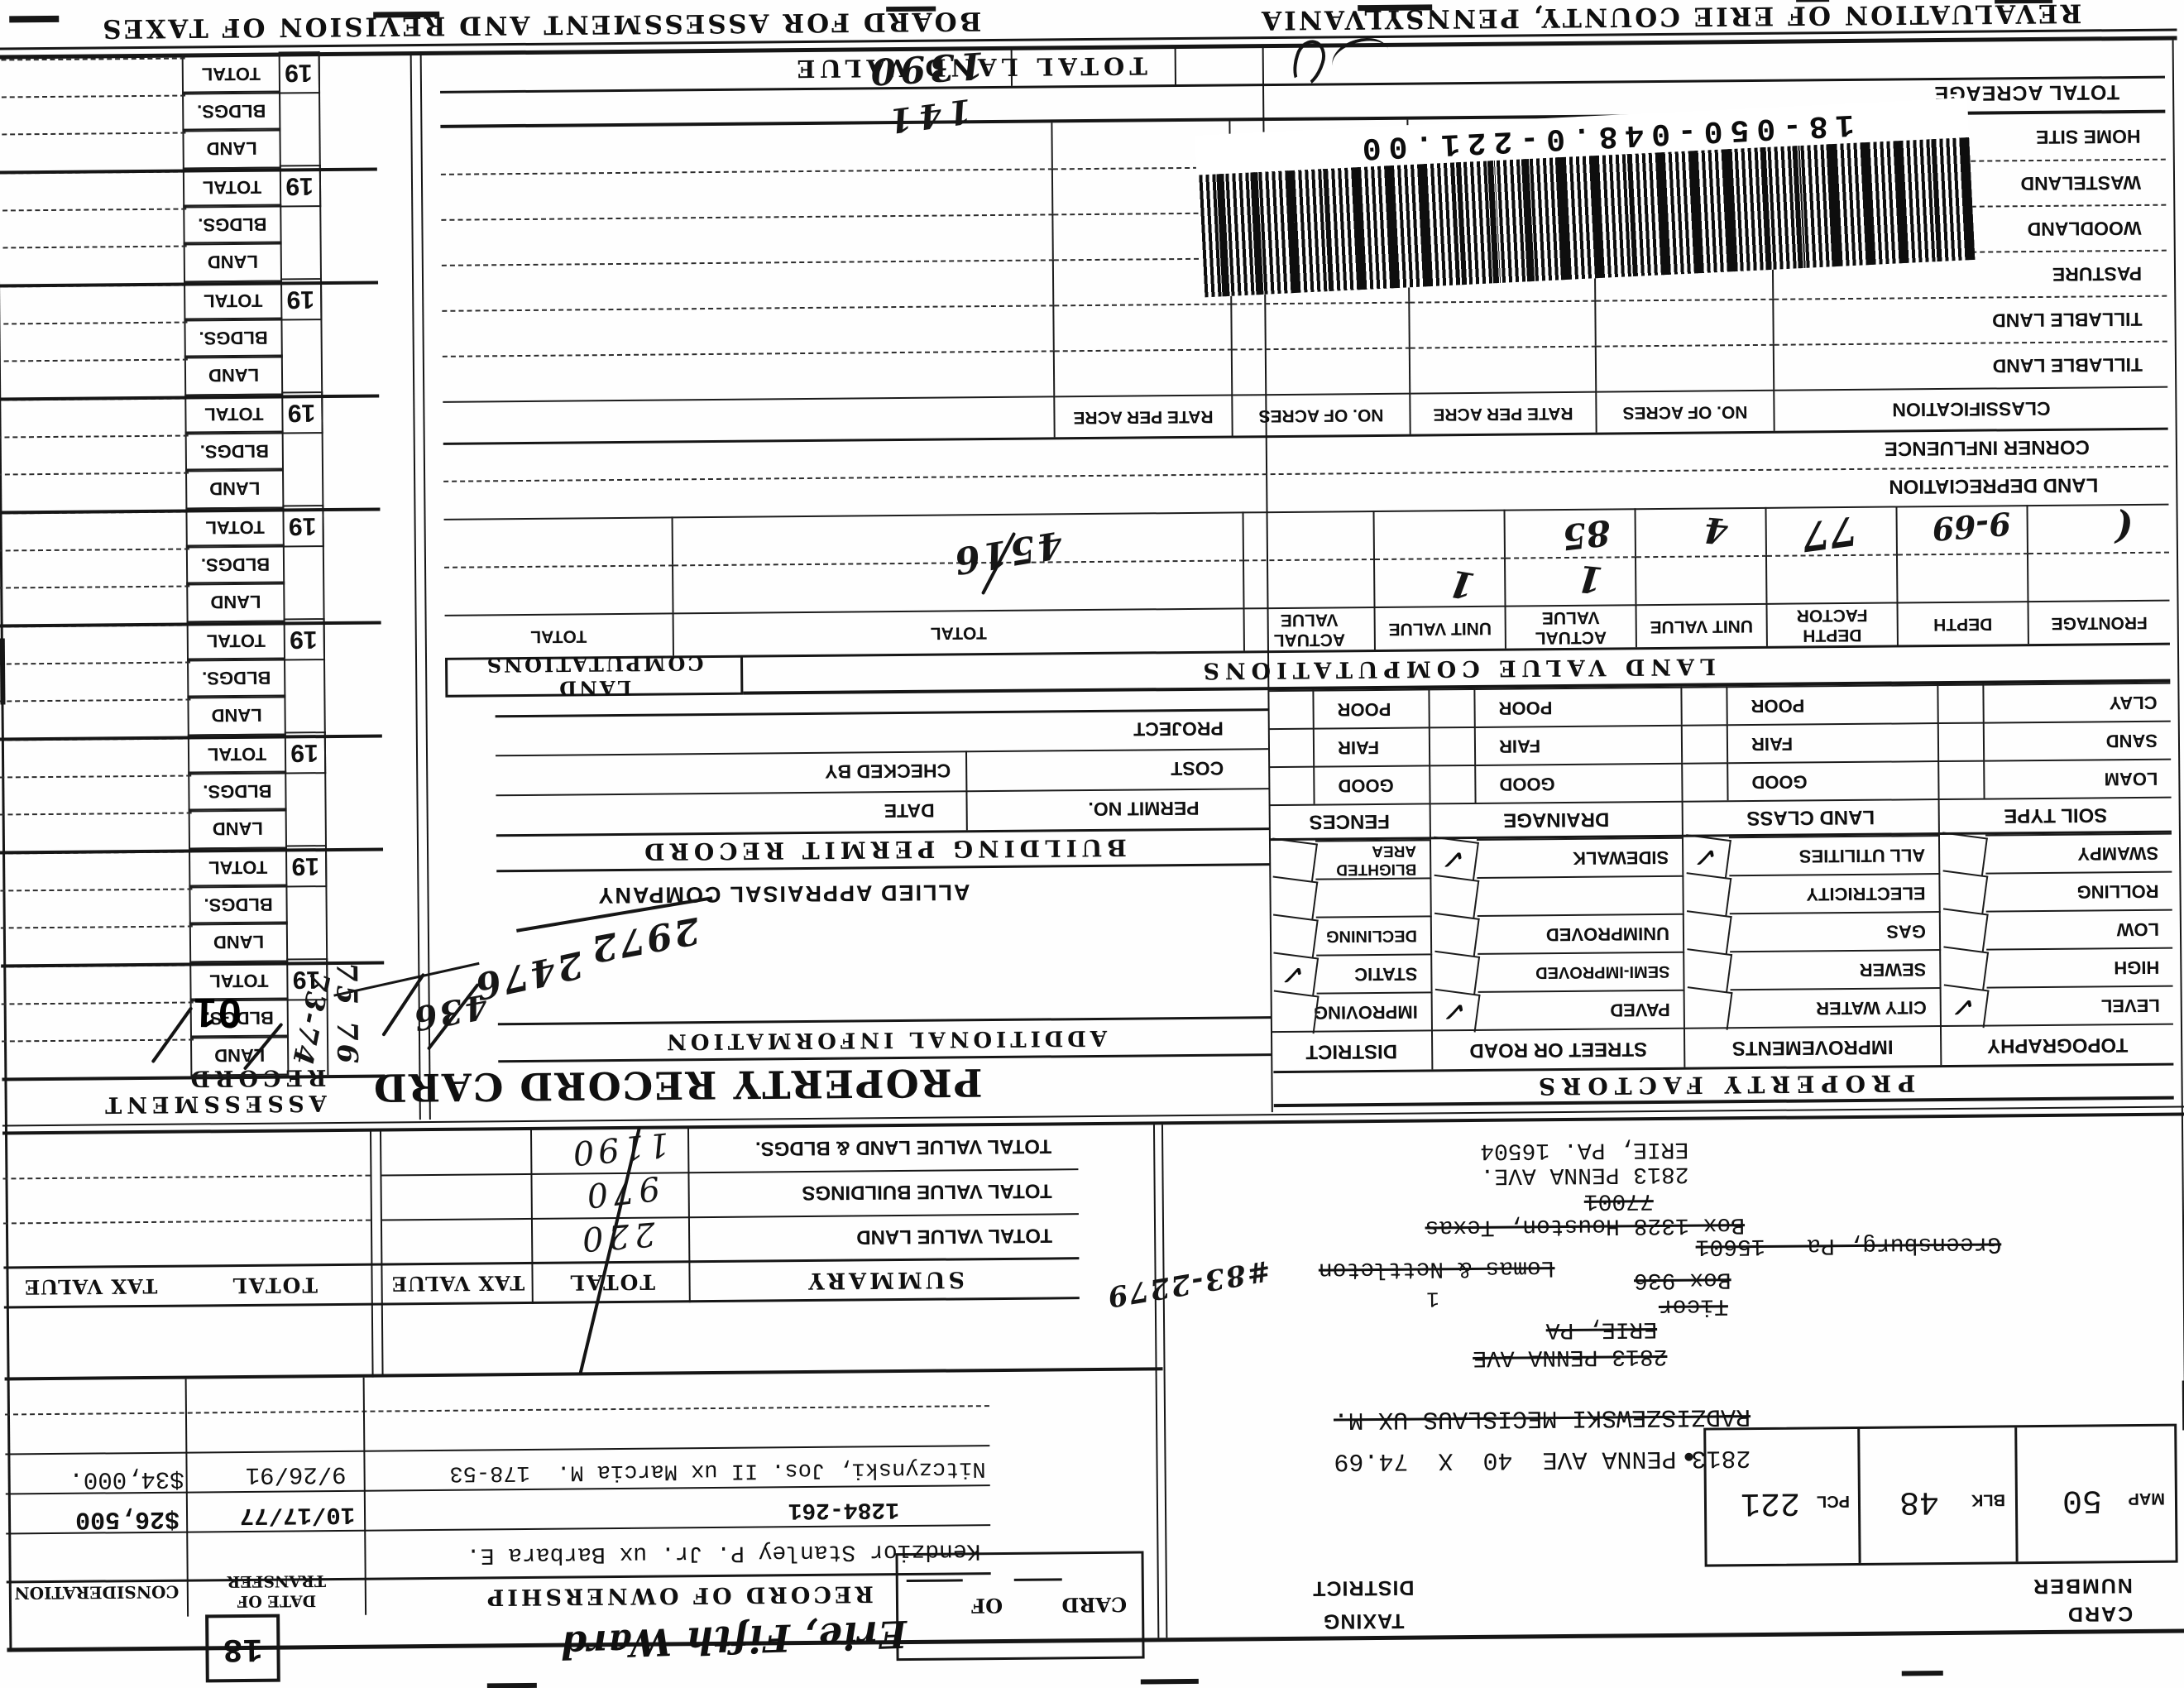 The image size is (2184, 1688). Describe the element at coordinates (1352, 1050) in the screenshot. I see `factors-col-district: DISTRICT` at that location.